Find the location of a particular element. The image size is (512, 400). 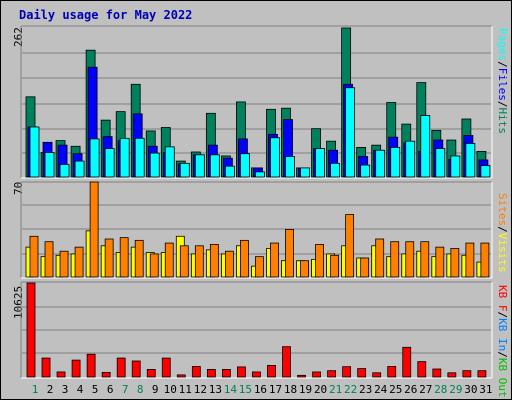

day-label: 11 is located at coordinates (185, 389).